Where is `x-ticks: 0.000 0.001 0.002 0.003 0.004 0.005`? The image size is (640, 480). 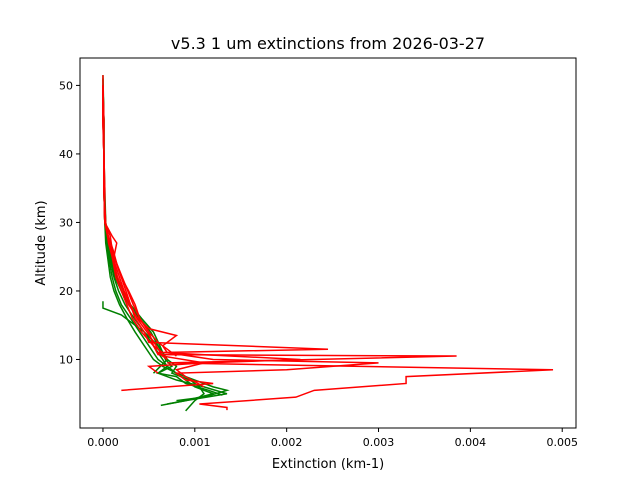
x-ticks: 0.000 0.001 0.002 0.003 0.004 0.005 is located at coordinates (332, 438).